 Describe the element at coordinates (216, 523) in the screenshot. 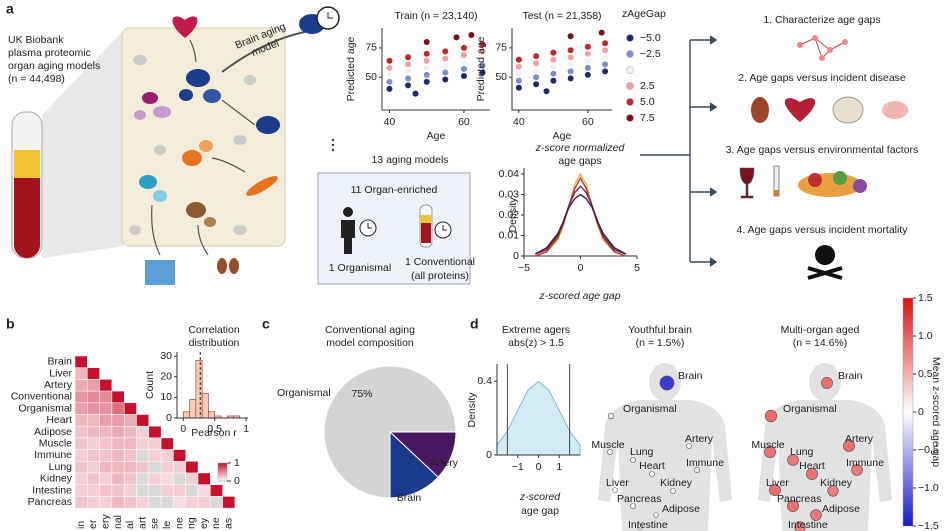

I see `col-label: ne` at that location.